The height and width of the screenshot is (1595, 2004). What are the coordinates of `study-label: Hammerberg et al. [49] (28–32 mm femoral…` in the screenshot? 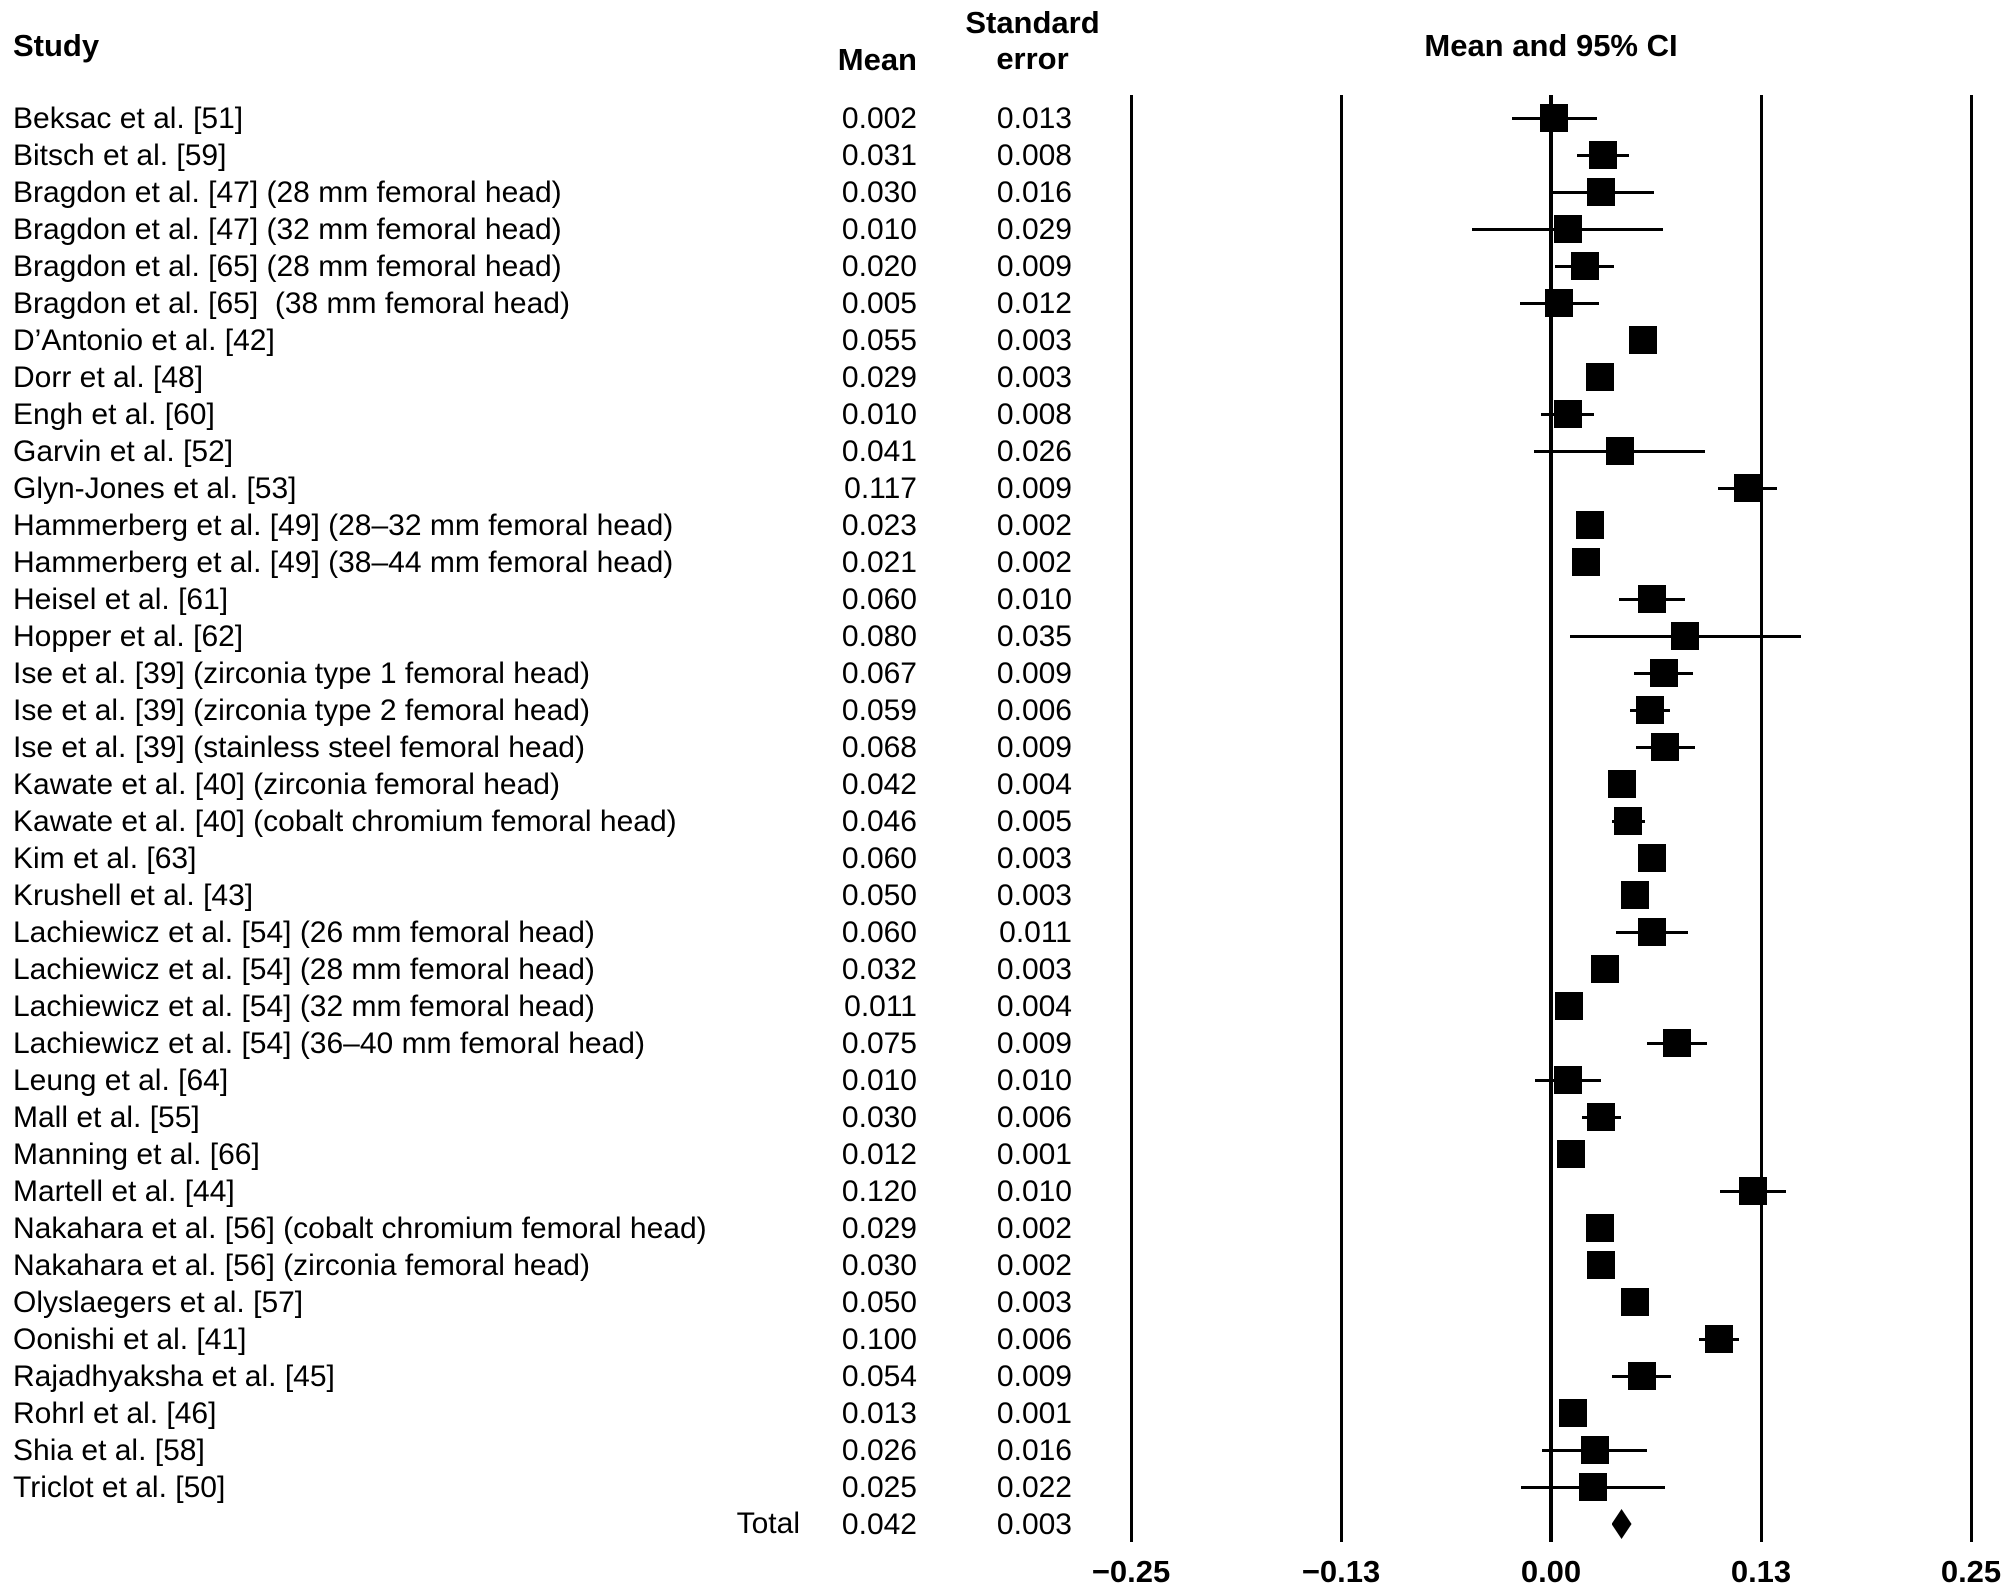 It's located at (343, 525).